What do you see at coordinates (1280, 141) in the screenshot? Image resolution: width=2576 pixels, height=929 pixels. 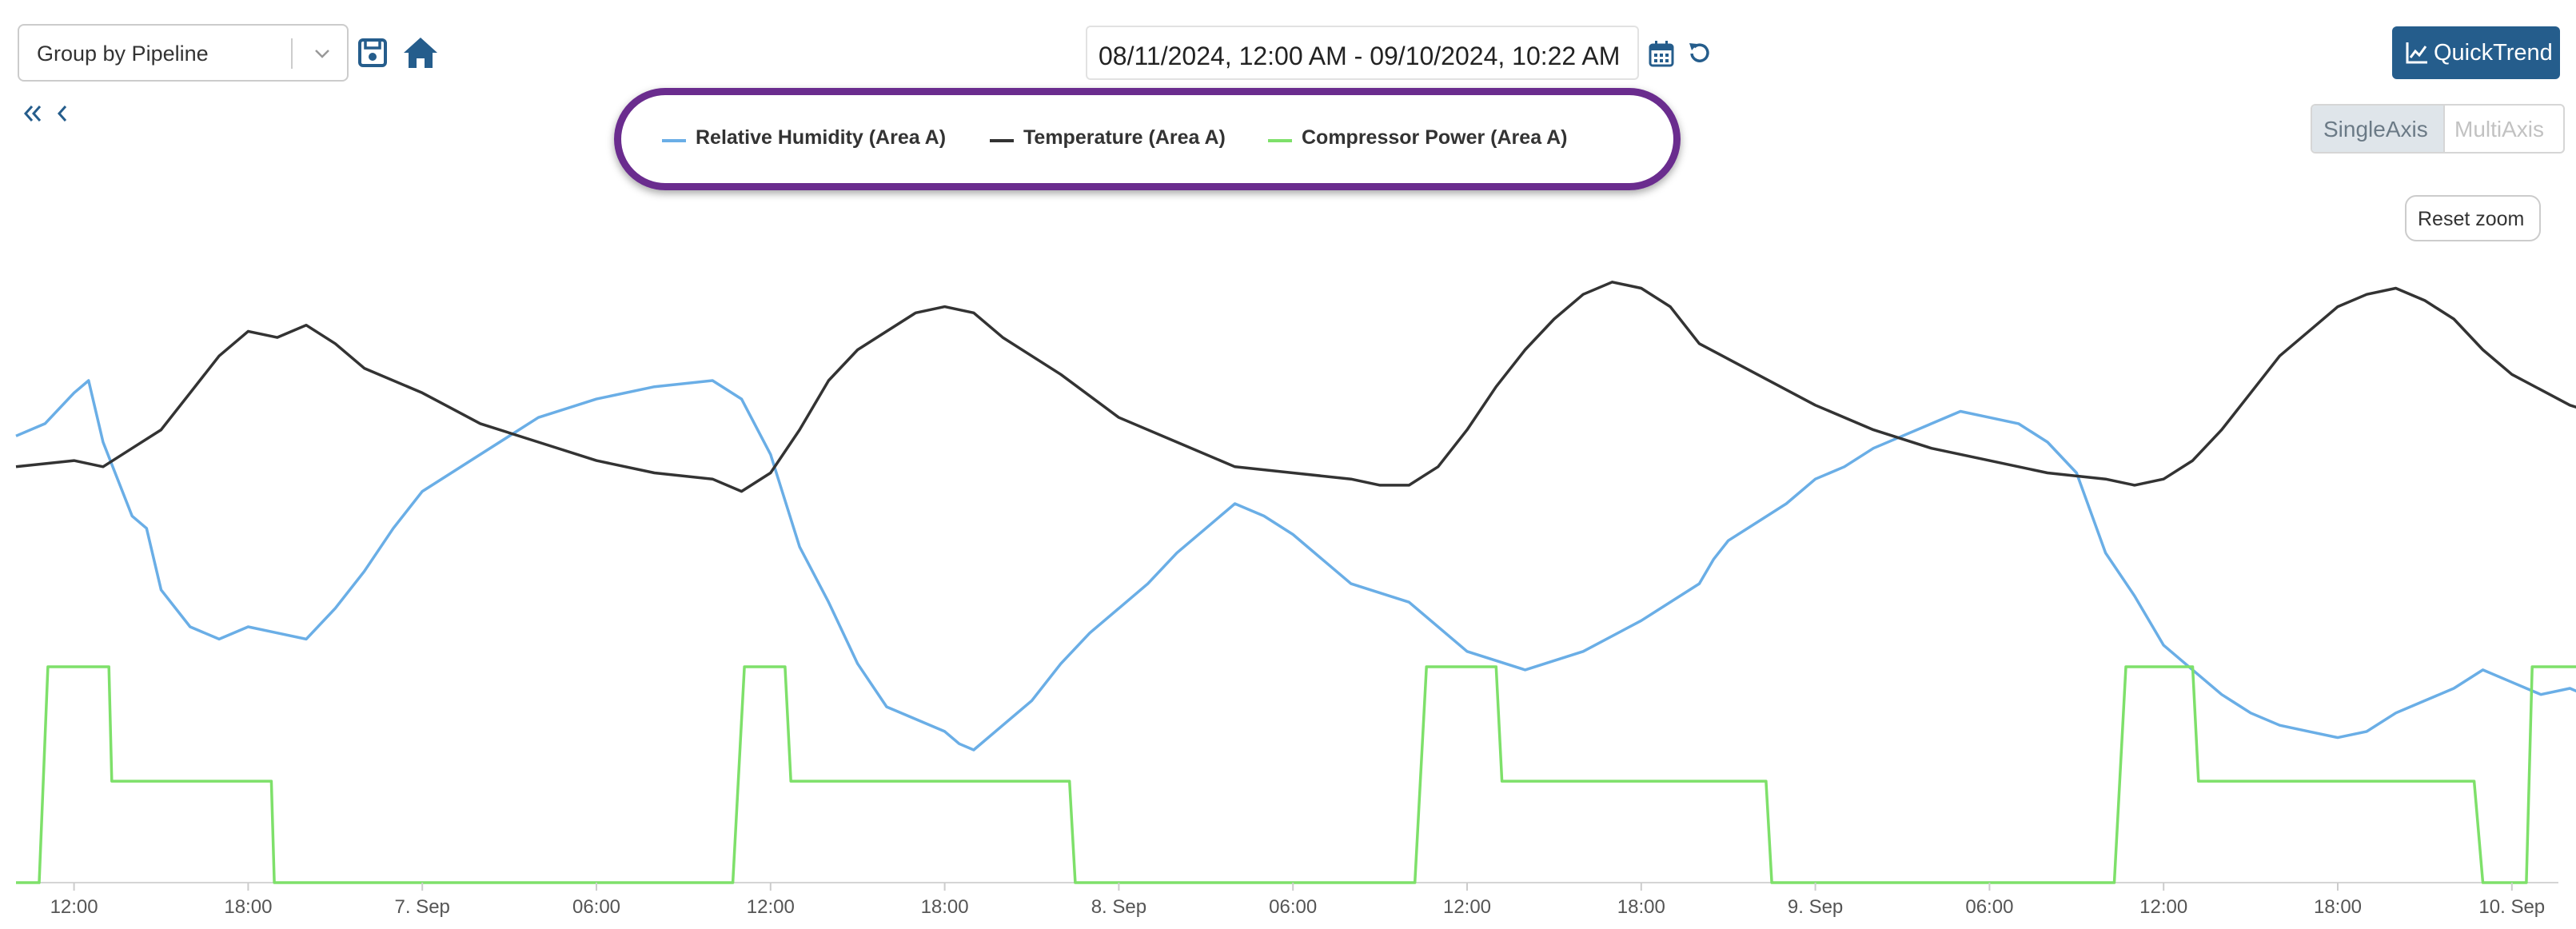 I see `legend-swatch-compressor` at bounding box center [1280, 141].